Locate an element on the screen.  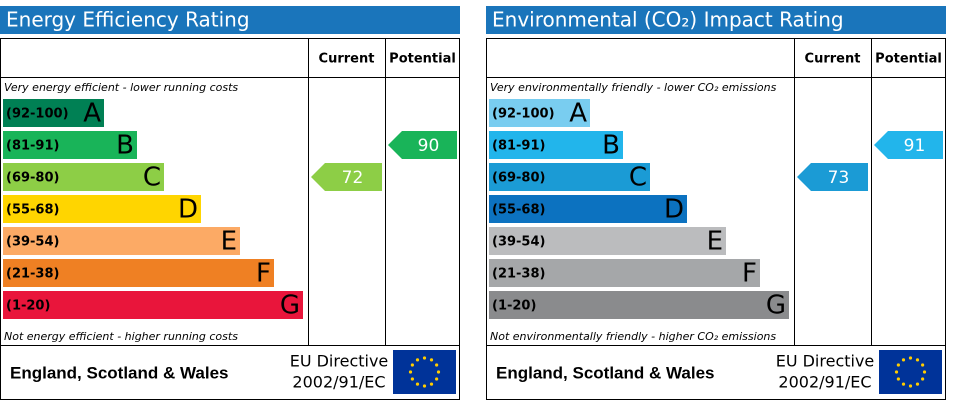
chart-title: Environmental (CO₂) Impact Rating is located at coordinates (668, 20).